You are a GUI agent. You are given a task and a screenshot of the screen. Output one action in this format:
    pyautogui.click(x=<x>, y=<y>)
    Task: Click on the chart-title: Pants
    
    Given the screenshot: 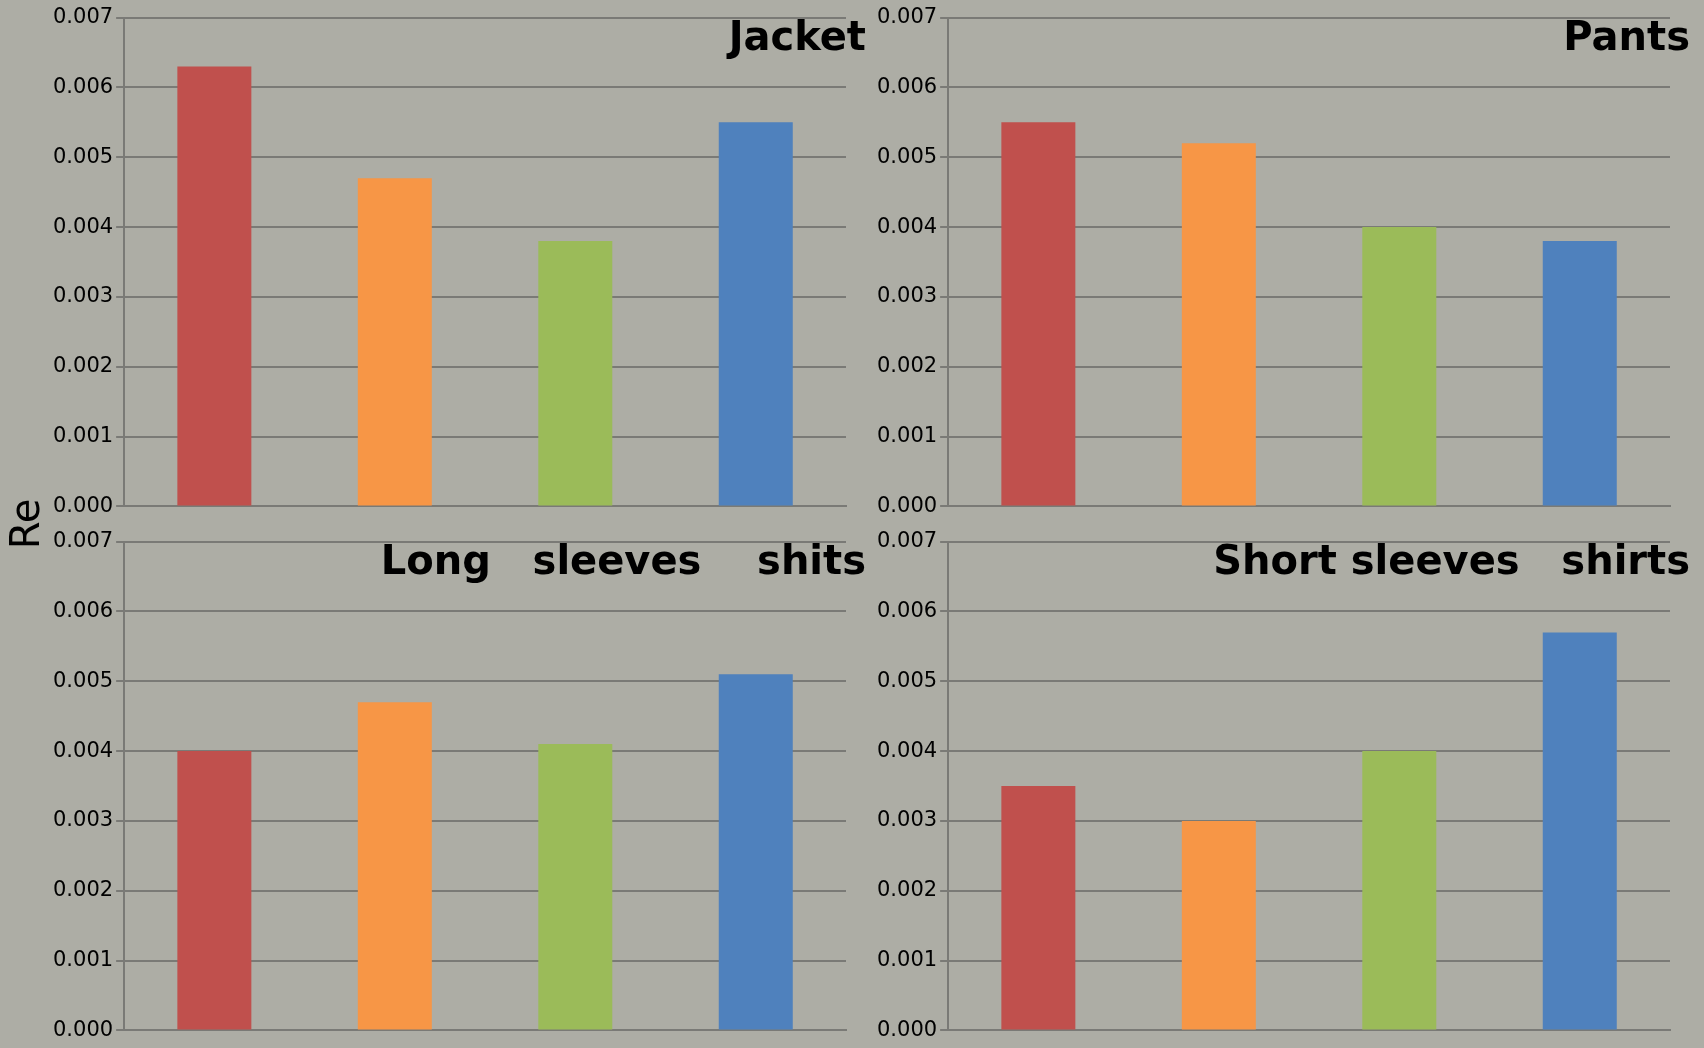 What is the action you would take?
    pyautogui.click(x=1626, y=35)
    